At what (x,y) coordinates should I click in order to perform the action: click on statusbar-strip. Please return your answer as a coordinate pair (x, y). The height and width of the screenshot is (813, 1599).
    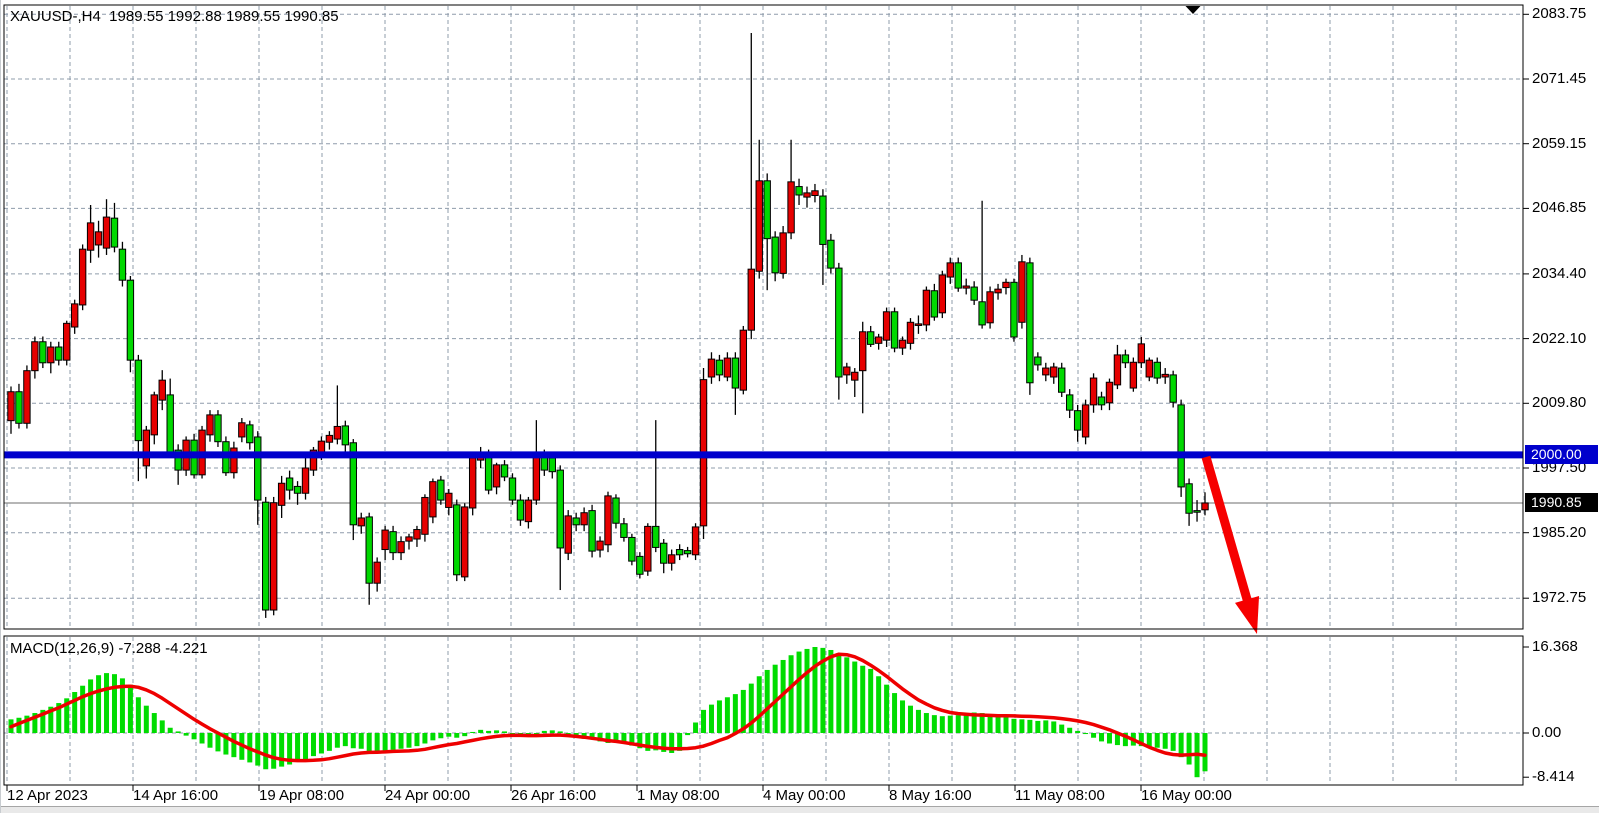
    Looking at the image, I should click on (799, 809).